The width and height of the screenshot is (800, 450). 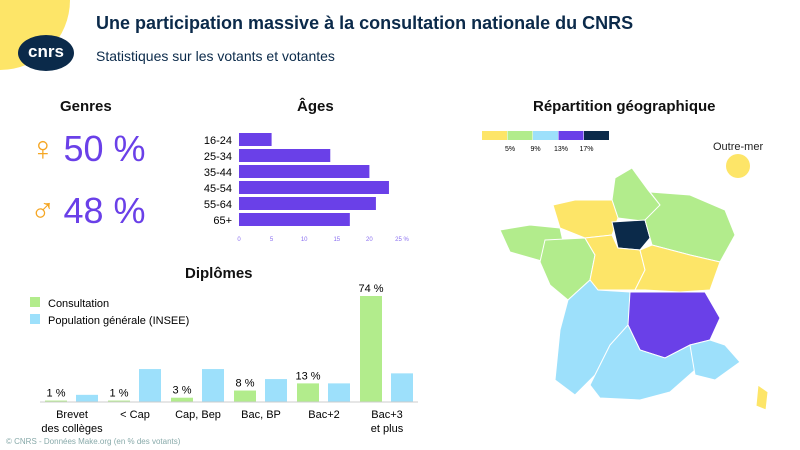 I want to click on age-label: 65+, so click(x=222, y=221).